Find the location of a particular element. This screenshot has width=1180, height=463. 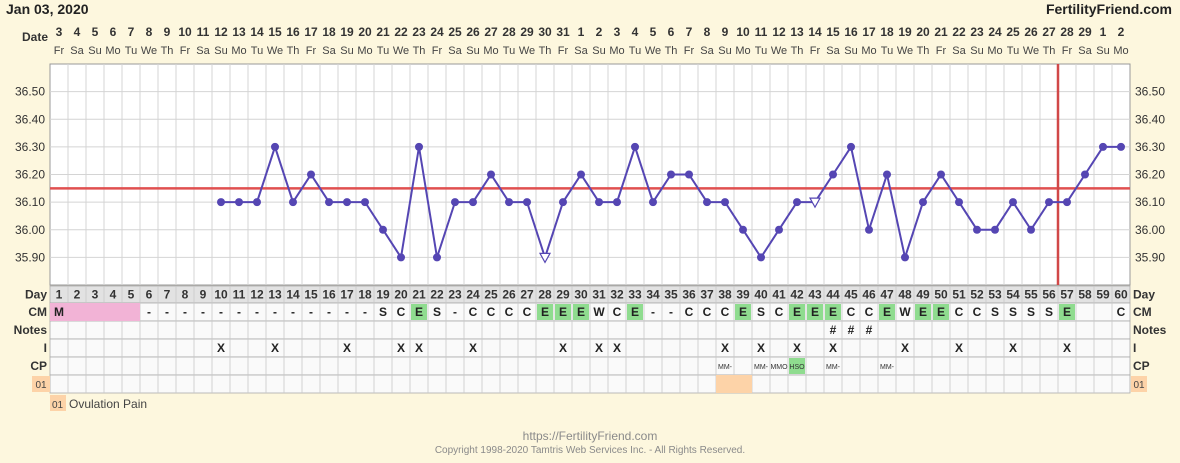

y-tick-label-right: 36.00 is located at coordinates (1150, 230).